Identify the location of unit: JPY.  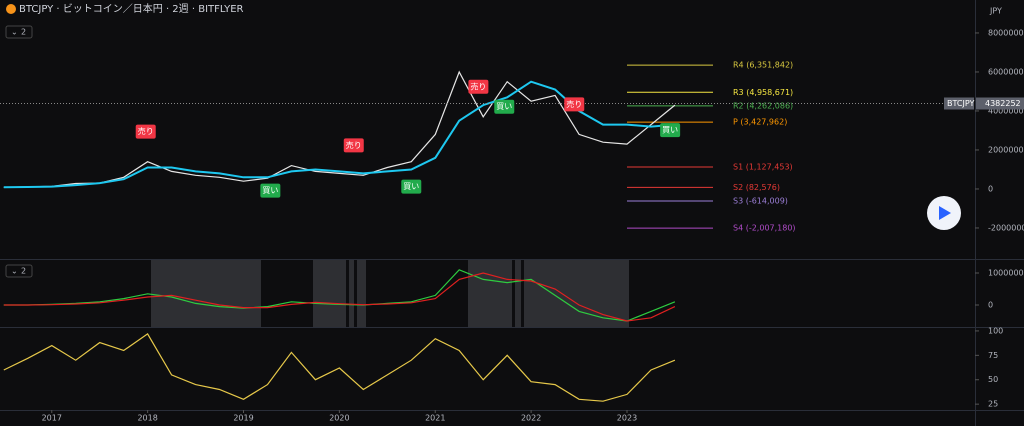
(995, 11).